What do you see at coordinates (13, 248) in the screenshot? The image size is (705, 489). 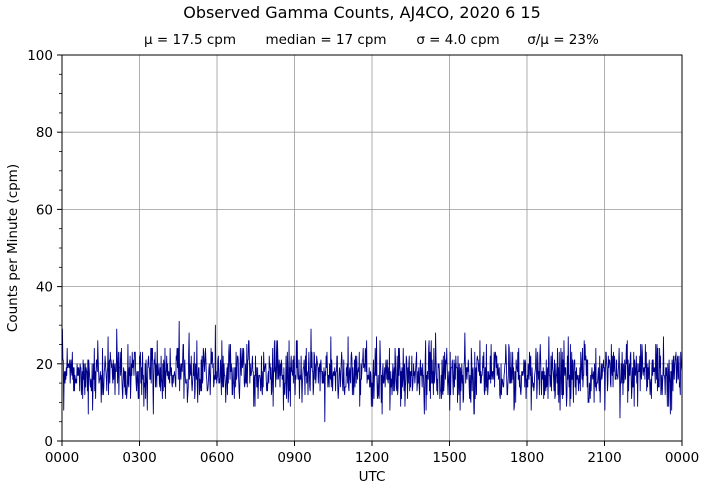 I see `y-axis-label: Counts per Minute (cpm)` at bounding box center [13, 248].